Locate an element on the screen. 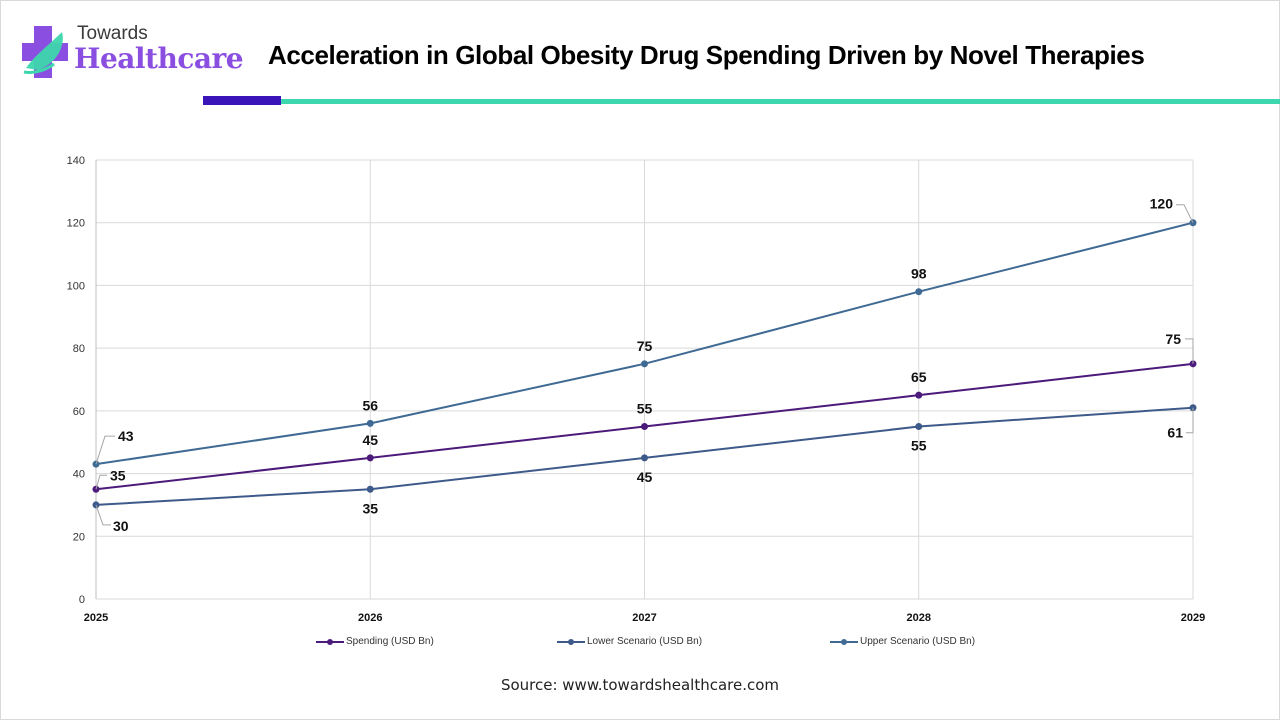 The height and width of the screenshot is (720, 1280). brand-name-line2: Healthcare is located at coordinates (159, 58).